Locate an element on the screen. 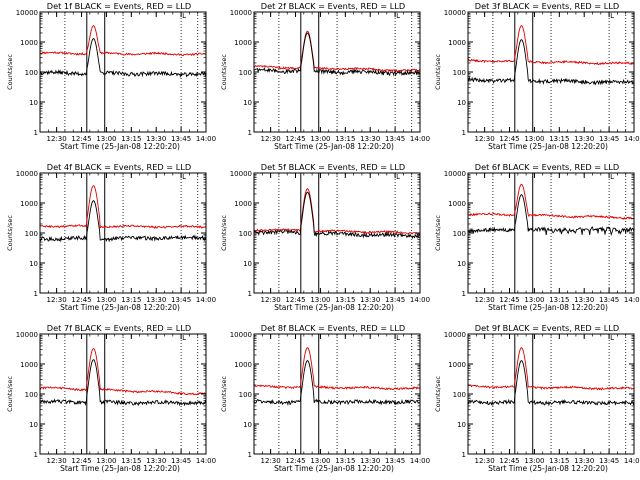 This screenshot has height=480, width=640. panel-title: Det 5f BLACK = Events, RED = LLD is located at coordinates (333, 167).